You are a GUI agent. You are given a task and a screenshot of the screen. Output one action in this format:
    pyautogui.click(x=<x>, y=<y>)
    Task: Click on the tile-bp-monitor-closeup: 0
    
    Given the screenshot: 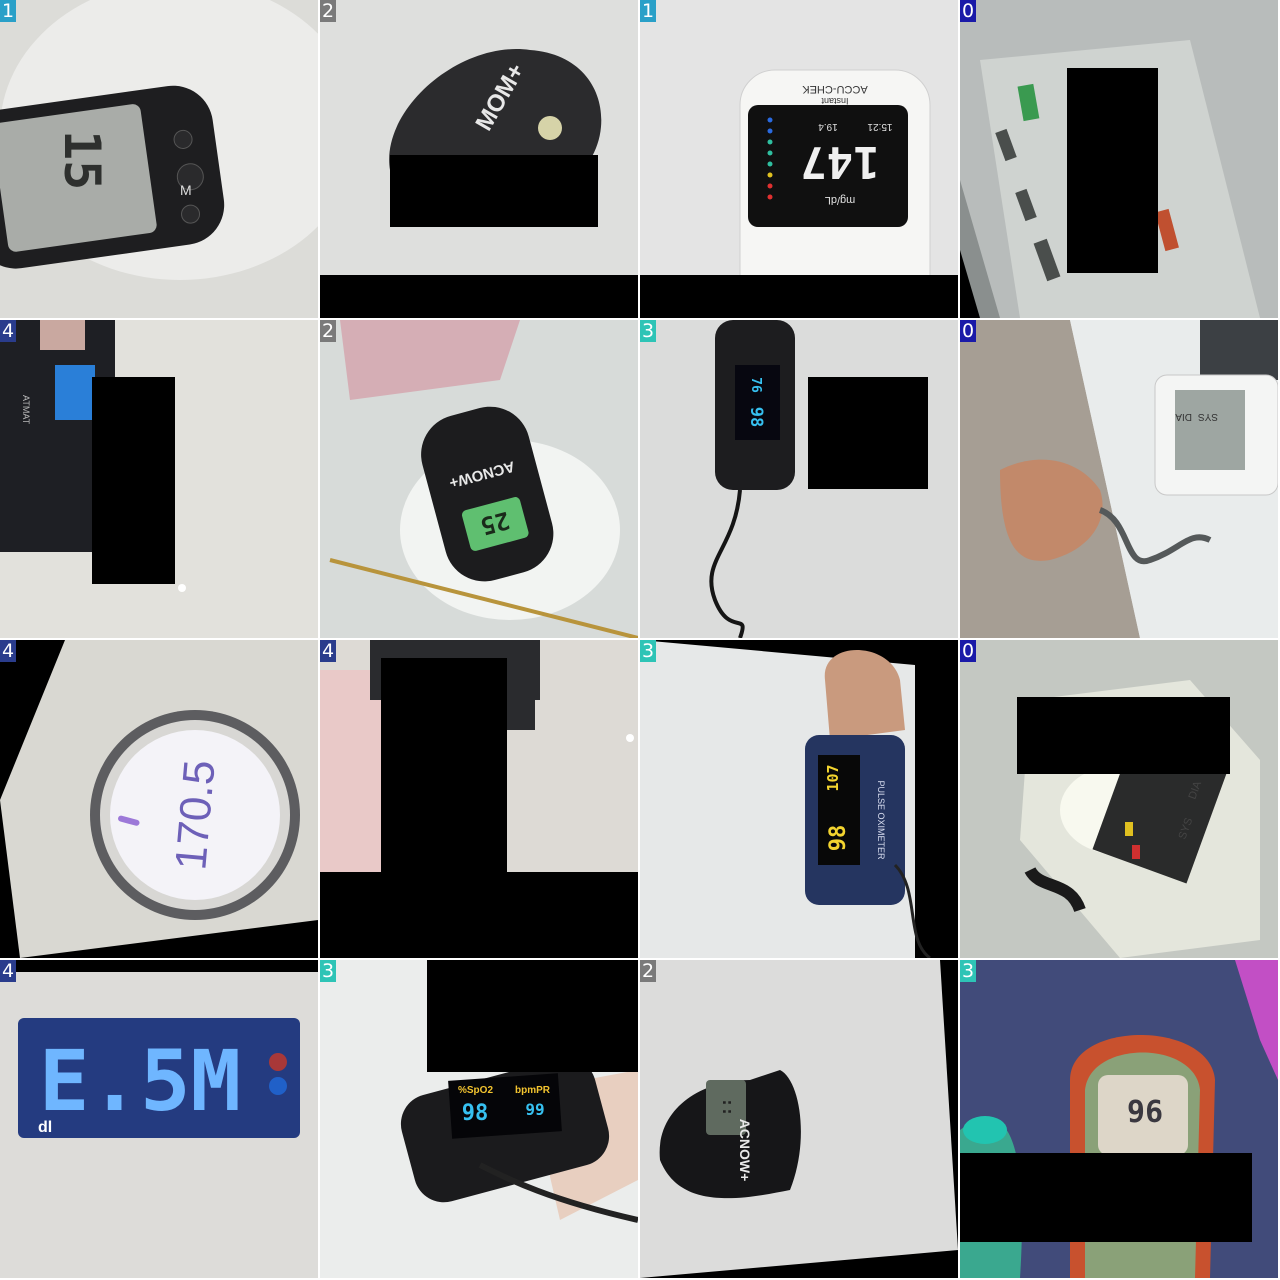 What is the action you would take?
    pyautogui.click(x=1119, y=159)
    